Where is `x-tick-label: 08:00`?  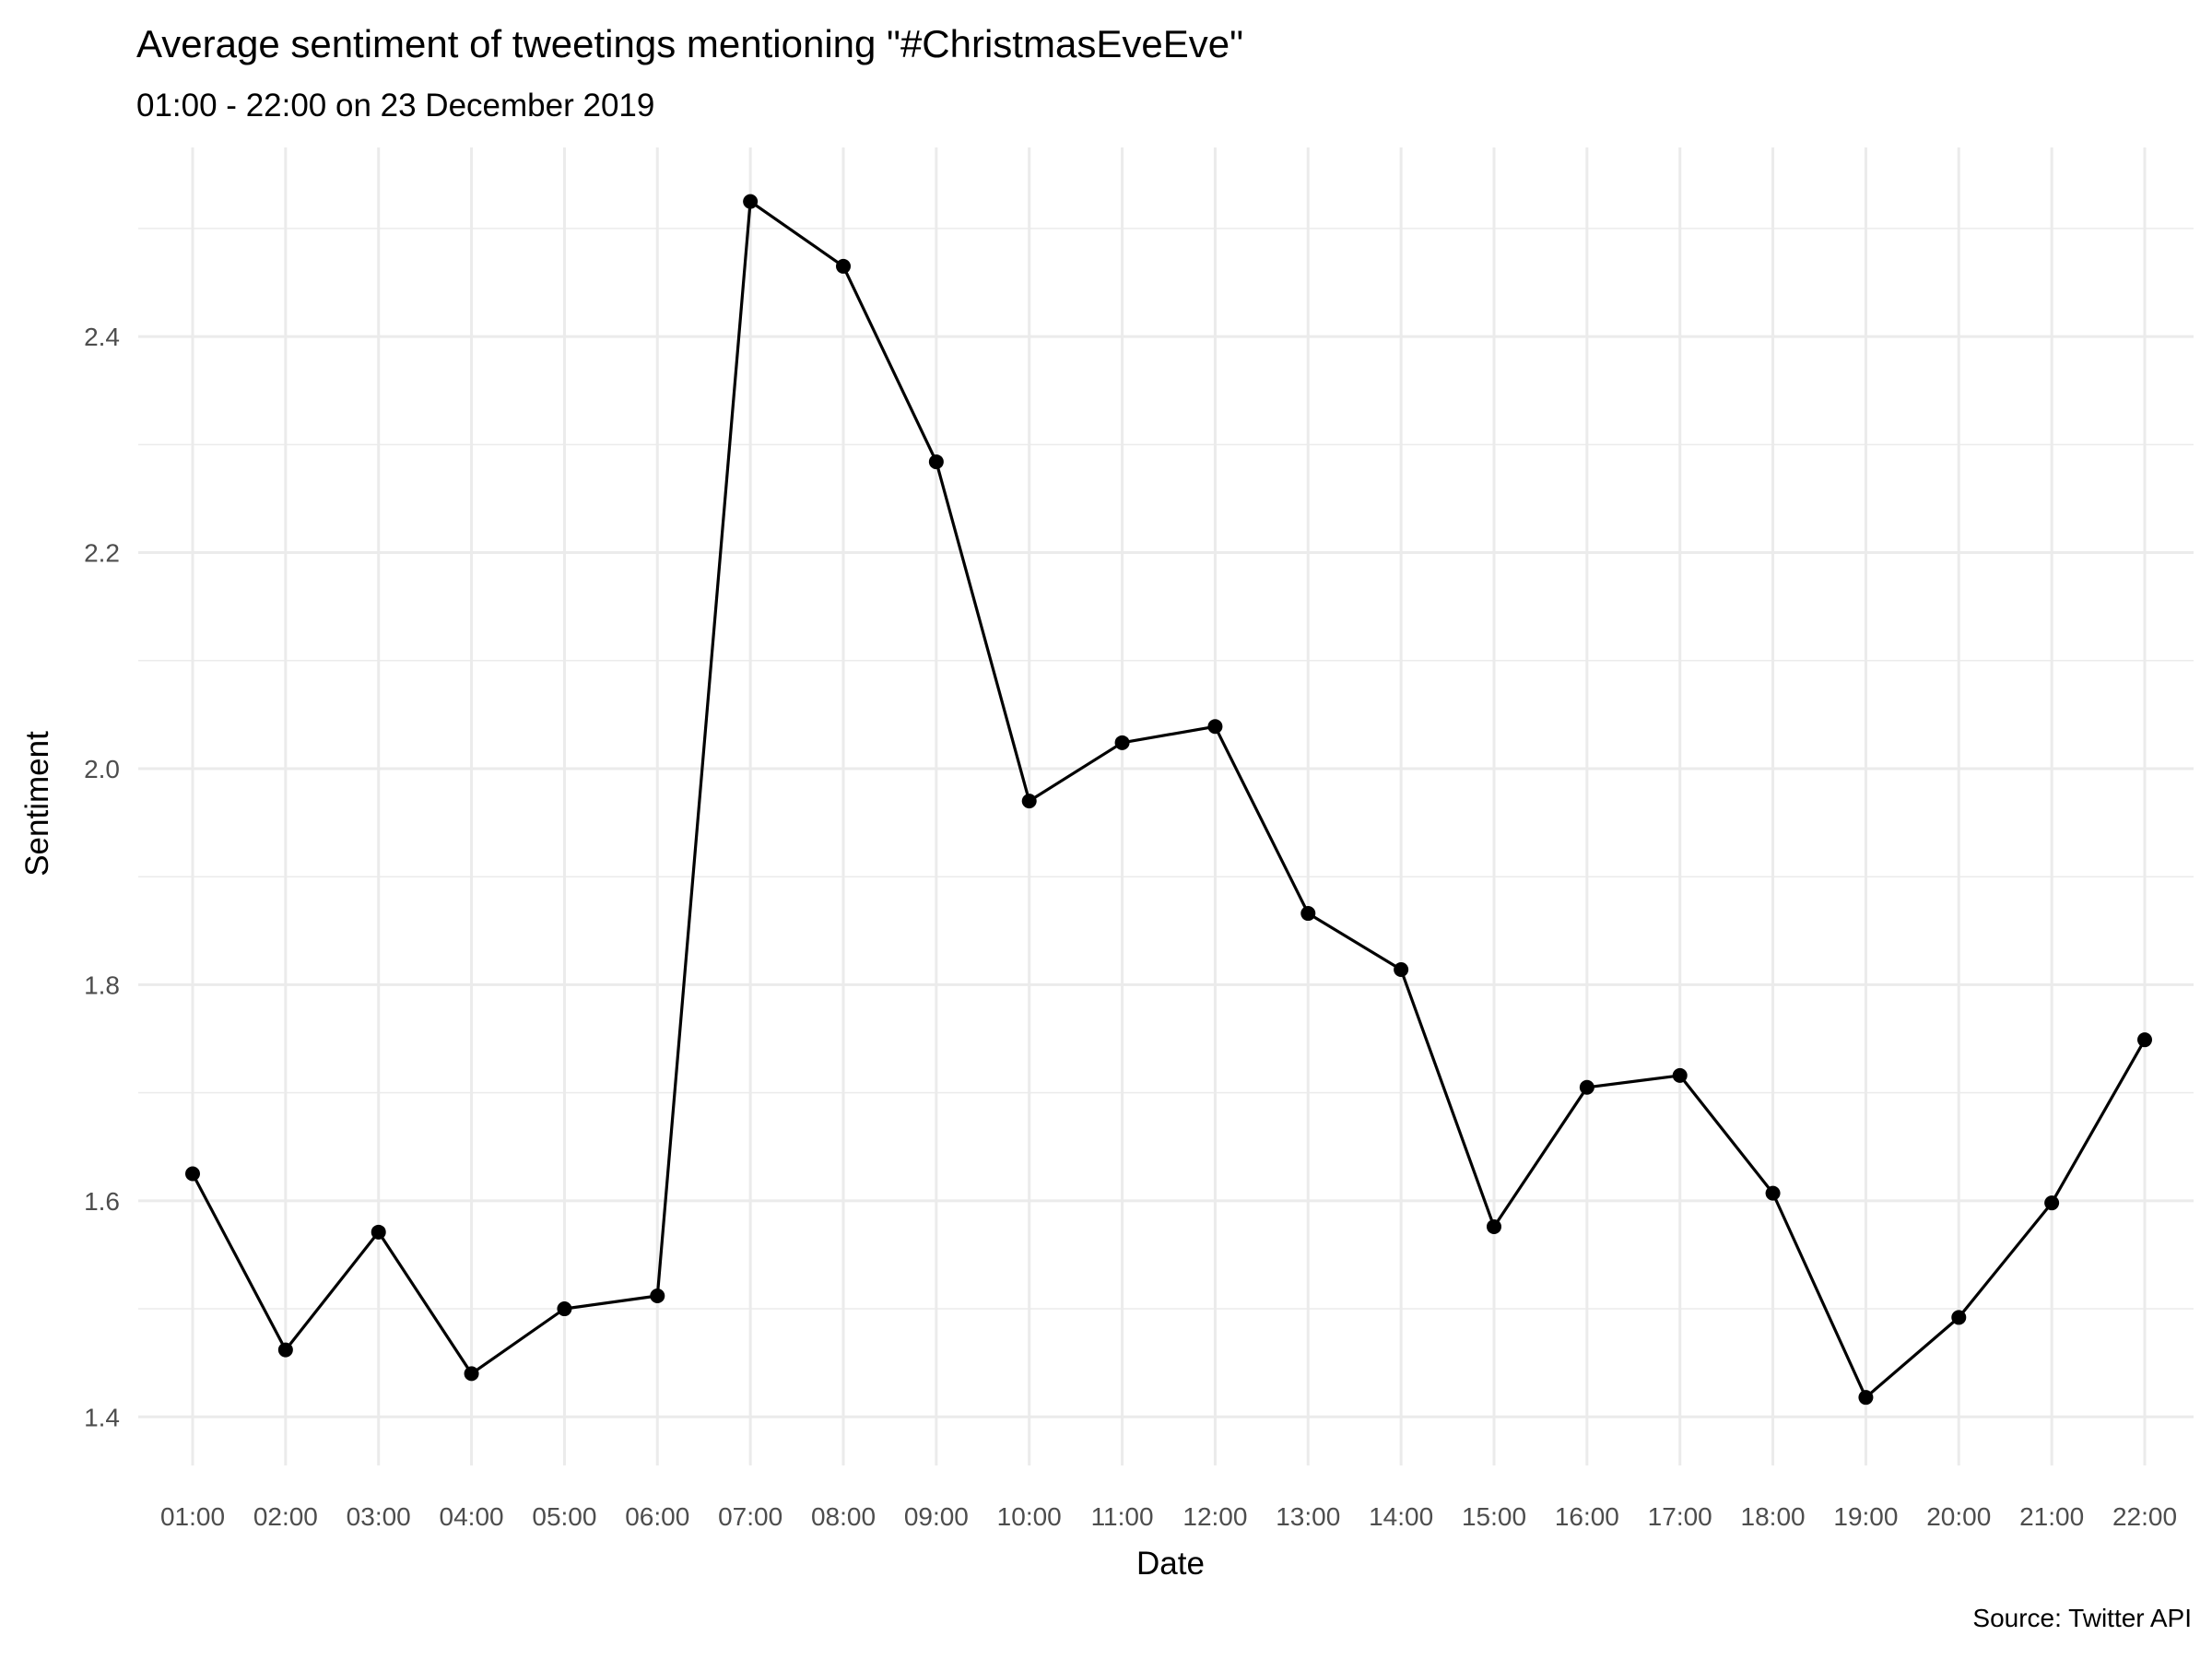 x-tick-label: 08:00 is located at coordinates (843, 1516).